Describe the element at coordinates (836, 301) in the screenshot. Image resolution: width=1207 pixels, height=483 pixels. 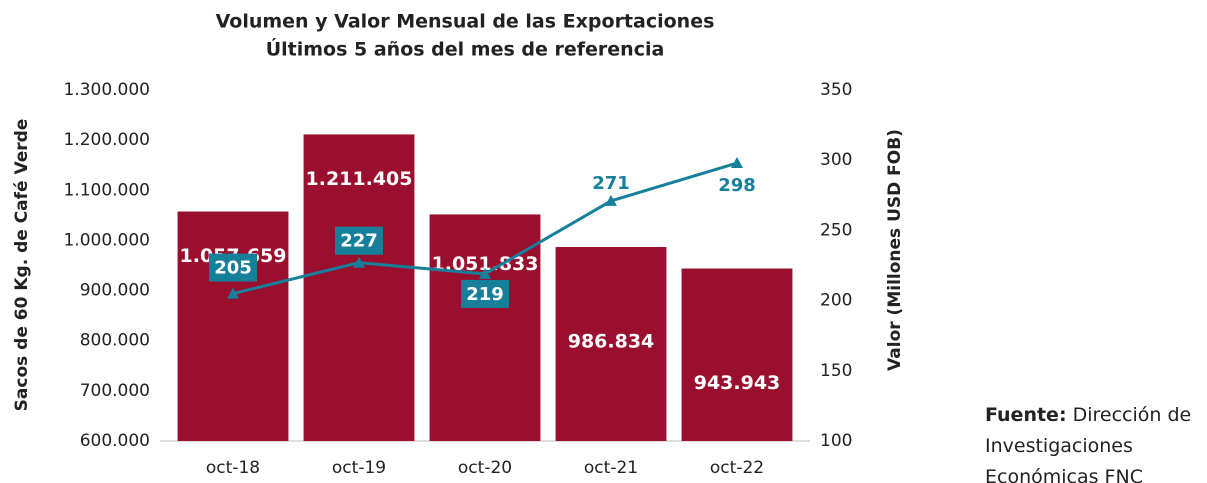
I see `y2-tick-label: 200` at that location.